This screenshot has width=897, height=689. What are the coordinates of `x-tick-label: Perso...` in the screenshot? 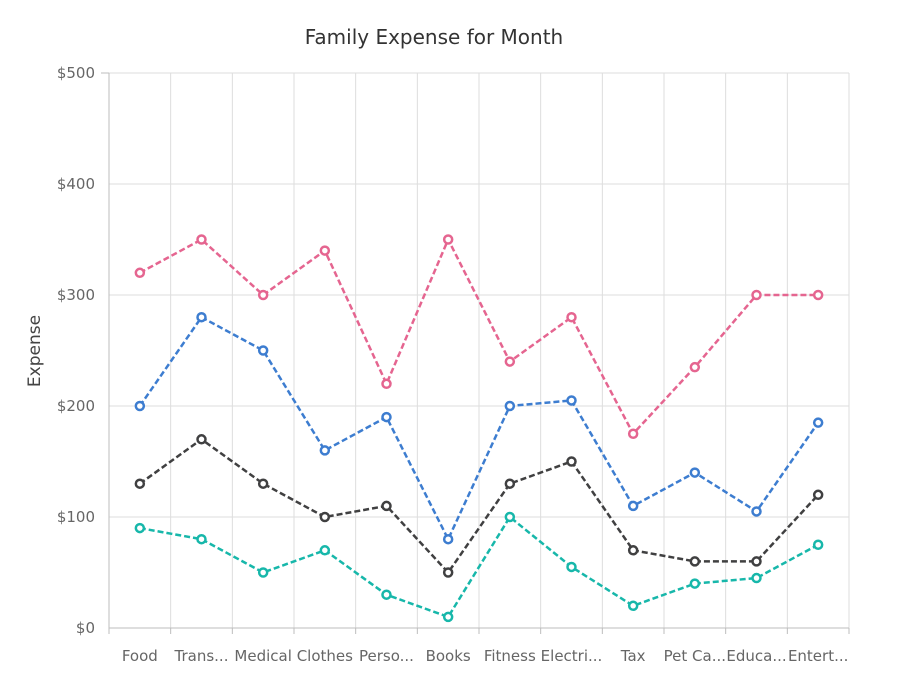 It's located at (386, 656).